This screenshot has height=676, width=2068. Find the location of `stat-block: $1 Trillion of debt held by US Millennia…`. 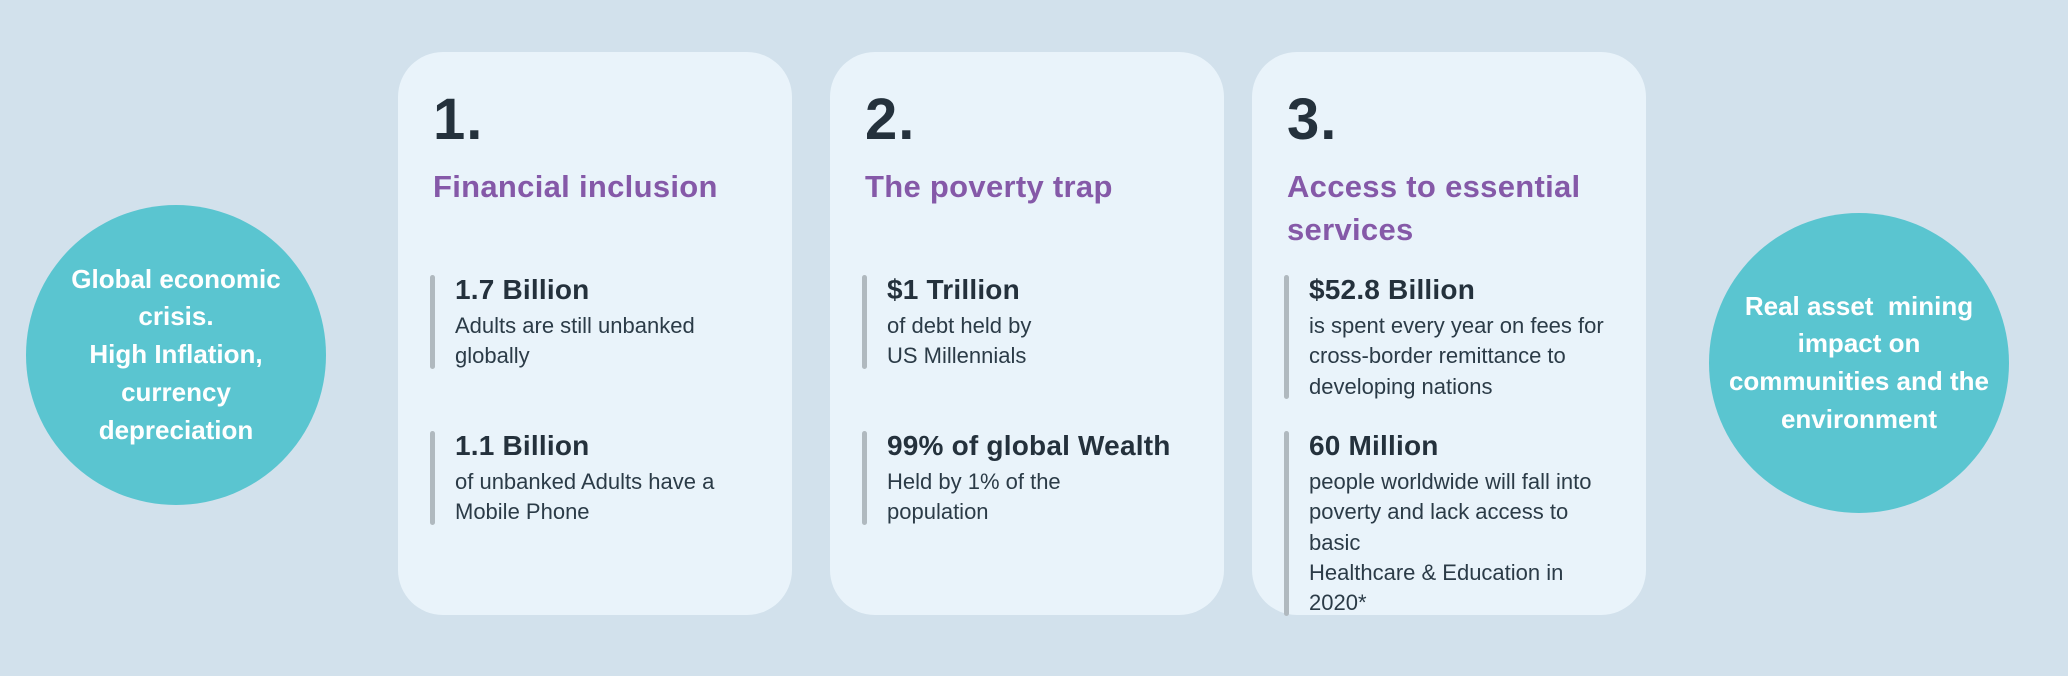

stat-block: $1 Trillion of debt held by US Millennia… is located at coordinates (1031, 322).